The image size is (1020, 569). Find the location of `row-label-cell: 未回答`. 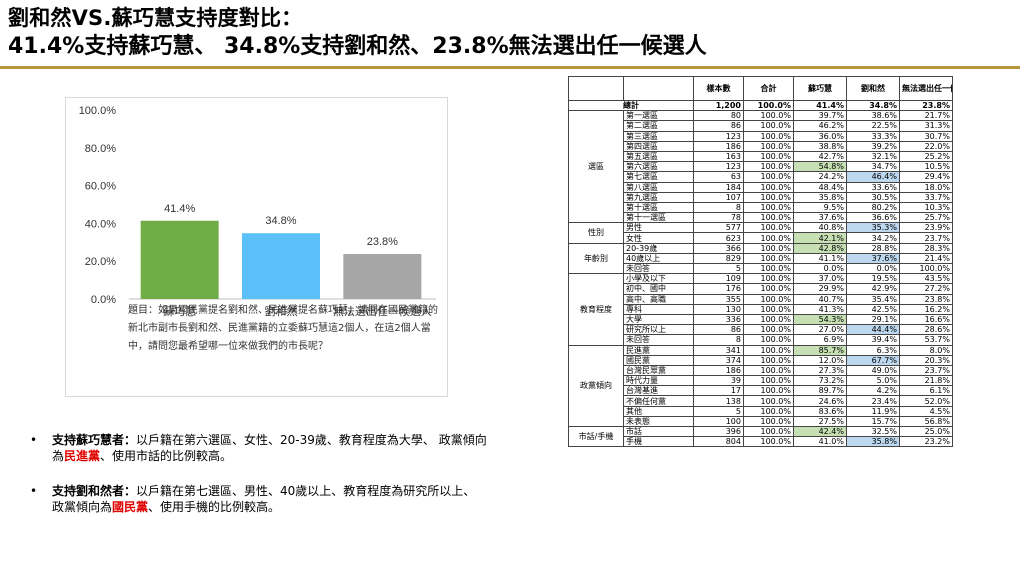

row-label-cell: 未回答 is located at coordinates (658, 340).